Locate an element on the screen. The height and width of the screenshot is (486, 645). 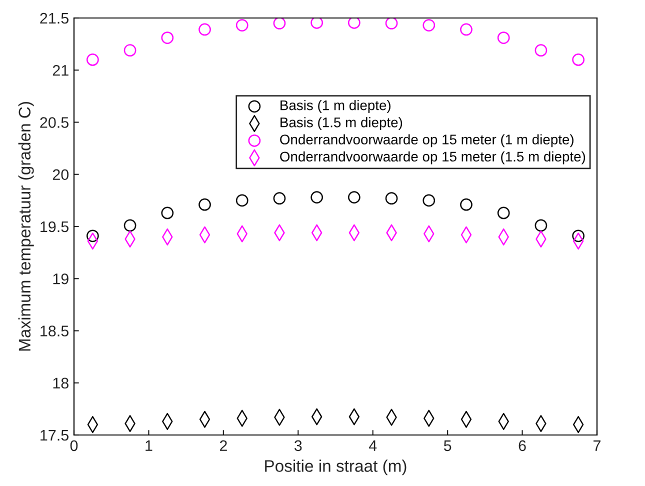
x-tick-label: 6 is located at coordinates (522, 446).